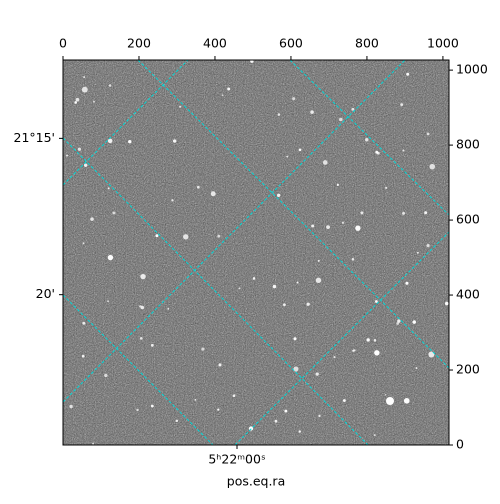  I want to click on x-axis-label: pos.eq.ra, so click(256, 481).